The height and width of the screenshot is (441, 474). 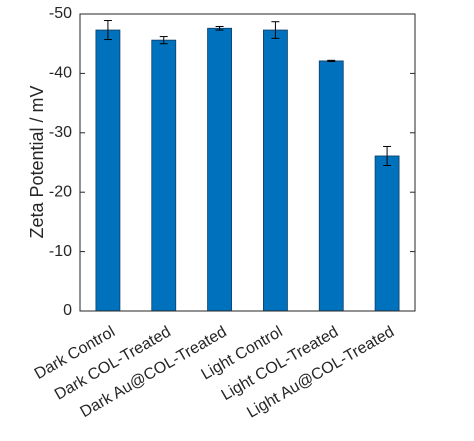 What do you see at coordinates (60, 73) in the screenshot?
I see `y-tick-label: -40` at bounding box center [60, 73].